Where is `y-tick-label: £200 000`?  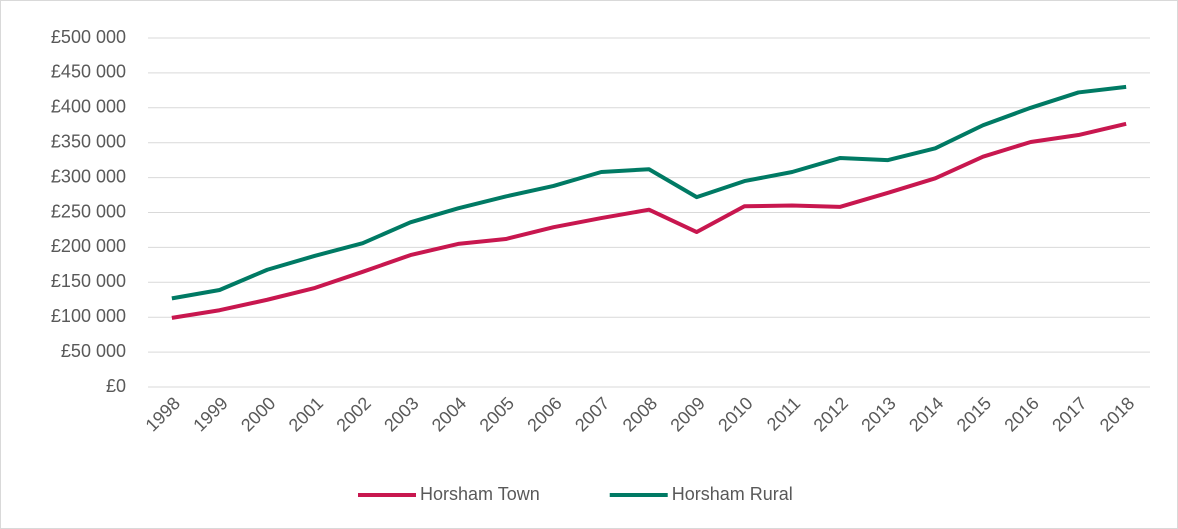
y-tick-label: £200 000 is located at coordinates (88, 246).